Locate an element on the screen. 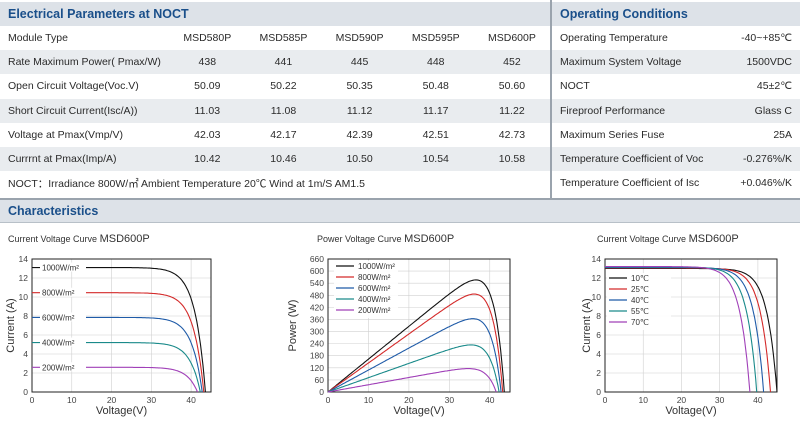 The image size is (800, 438). y-tick-label: 4 is located at coordinates (25, 354).